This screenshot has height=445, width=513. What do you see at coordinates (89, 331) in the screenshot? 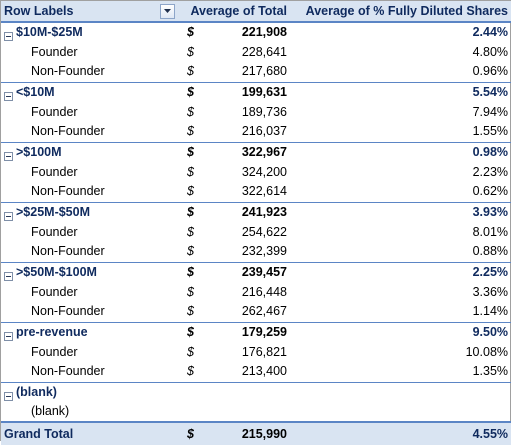
I see `group-label-cell: pre-revenue` at bounding box center [89, 331].